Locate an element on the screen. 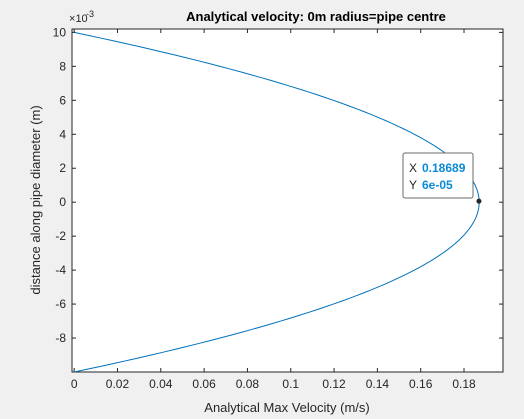  y-tick-label: -6 is located at coordinates (60, 304).